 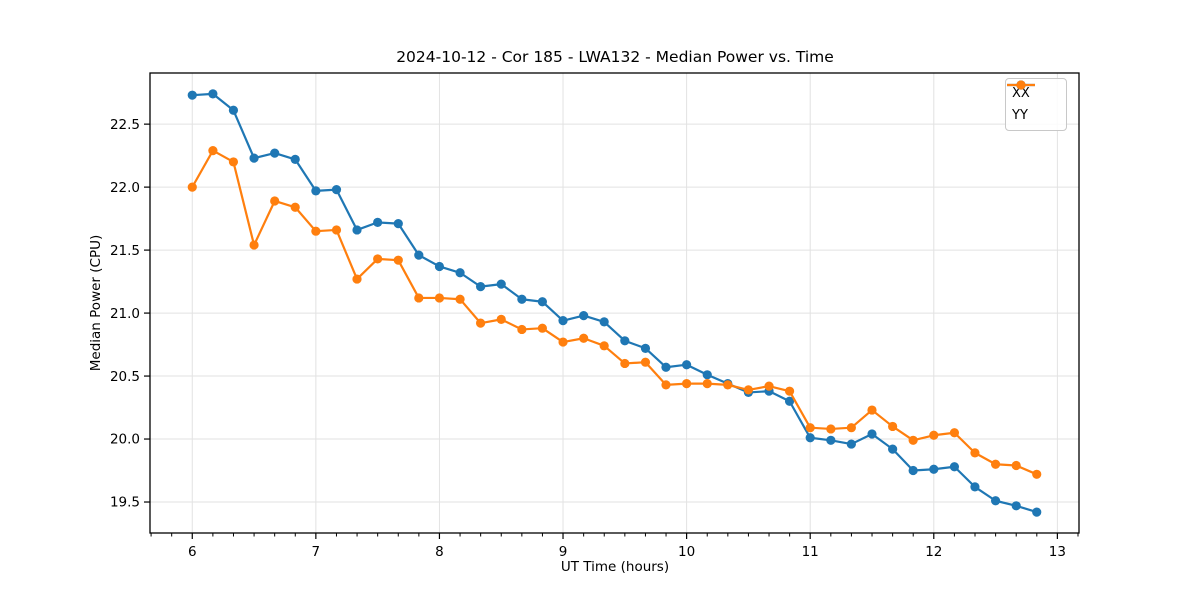 I want to click on legend-marker-icon, so click(x=1021, y=85).